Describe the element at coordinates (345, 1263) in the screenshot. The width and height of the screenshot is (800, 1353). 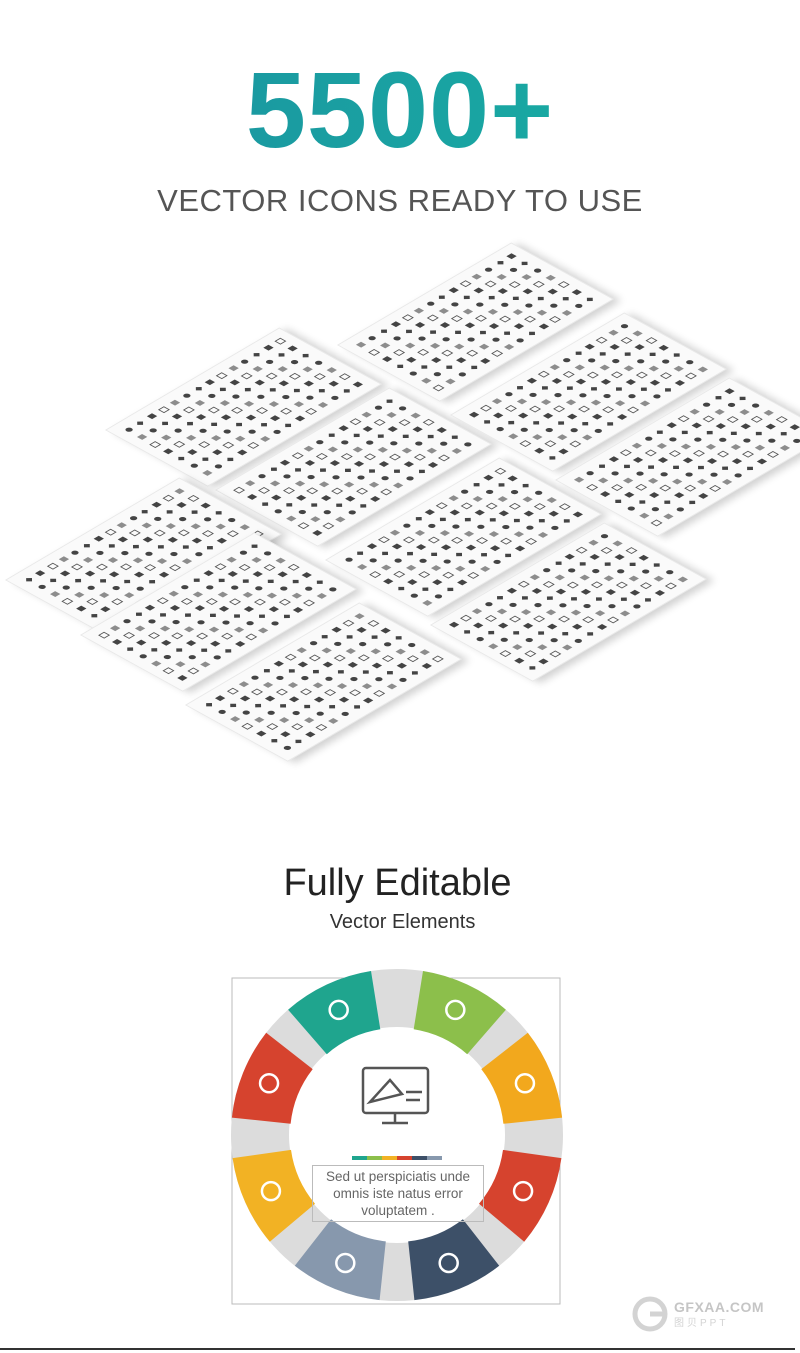
I see `exchange-icon` at that location.